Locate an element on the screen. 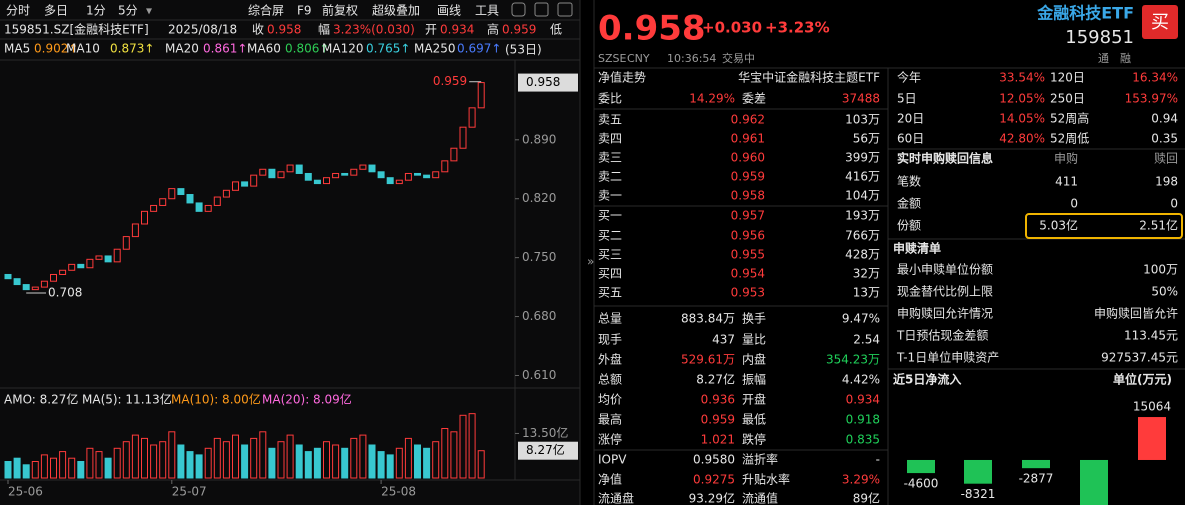 The image size is (1185, 505). period-selector: (53日) is located at coordinates (523, 50).